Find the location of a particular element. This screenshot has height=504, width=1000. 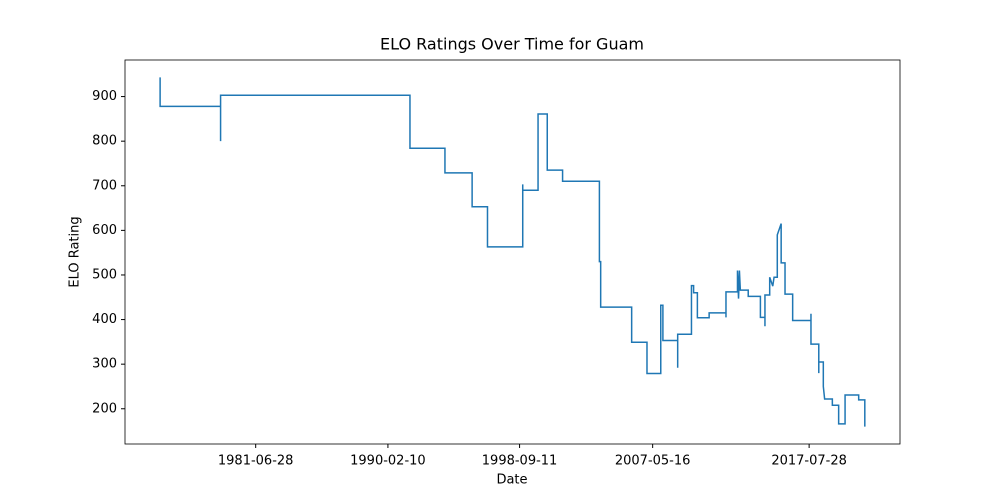

x-tick-label: 1981-06-28 is located at coordinates (256, 461).